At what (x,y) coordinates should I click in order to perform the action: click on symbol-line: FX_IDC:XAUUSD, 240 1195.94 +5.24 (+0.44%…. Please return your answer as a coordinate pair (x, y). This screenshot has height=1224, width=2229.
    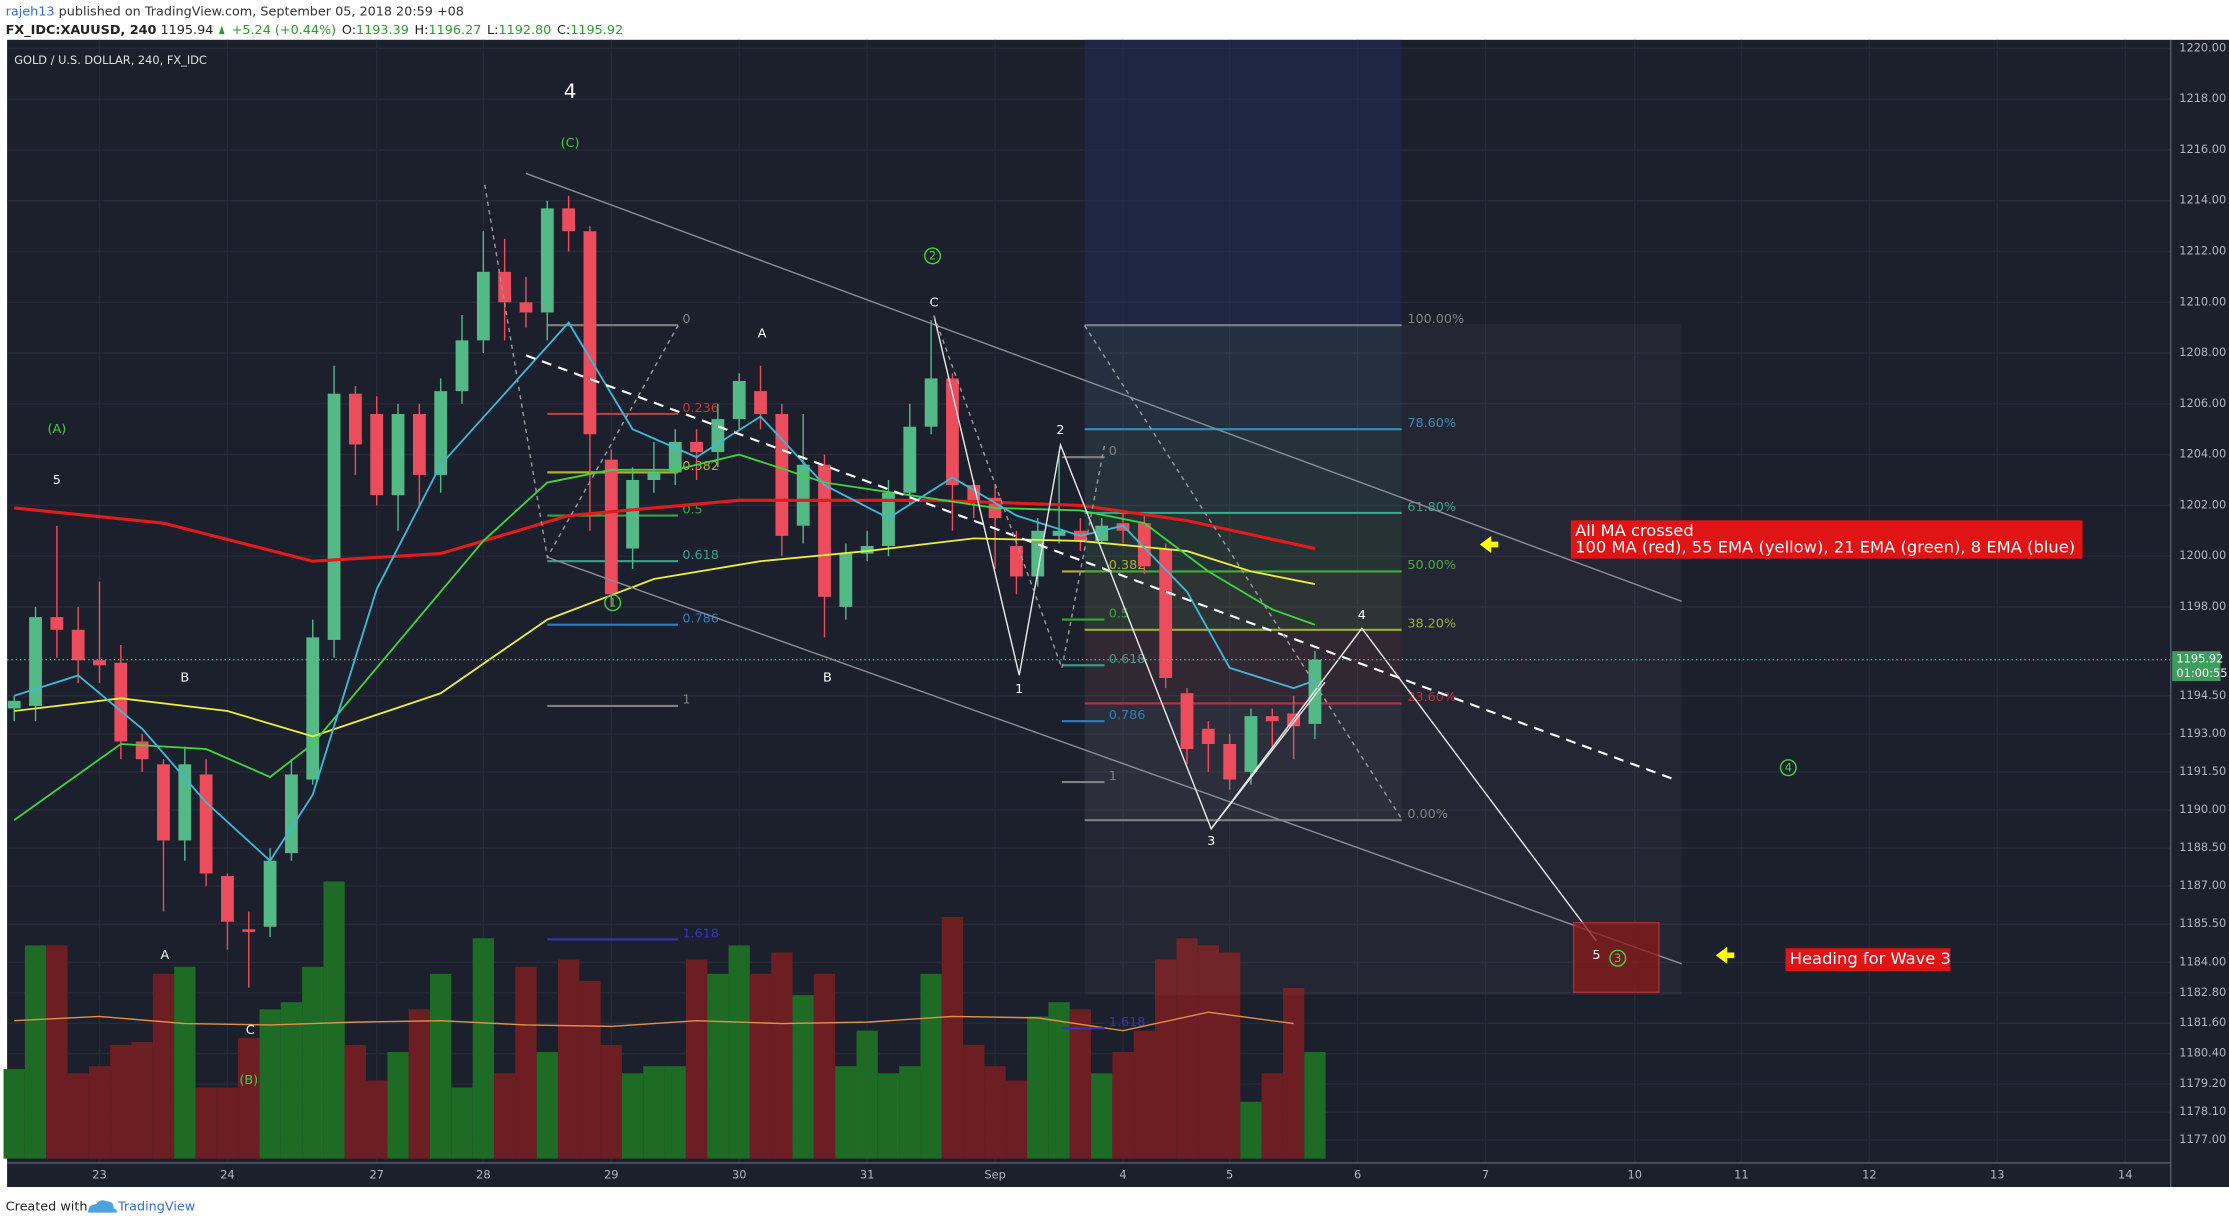
    Looking at the image, I should click on (314, 29).